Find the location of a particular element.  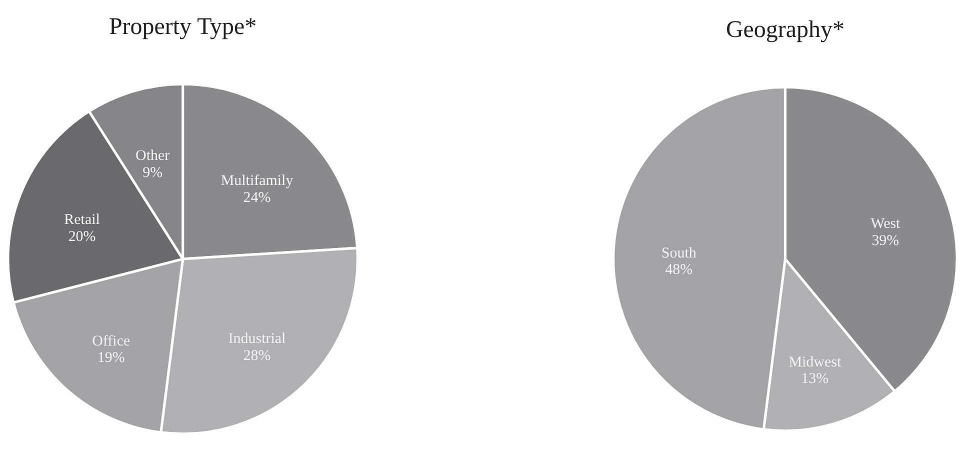

slice-label: Multifamily is located at coordinates (257, 180).